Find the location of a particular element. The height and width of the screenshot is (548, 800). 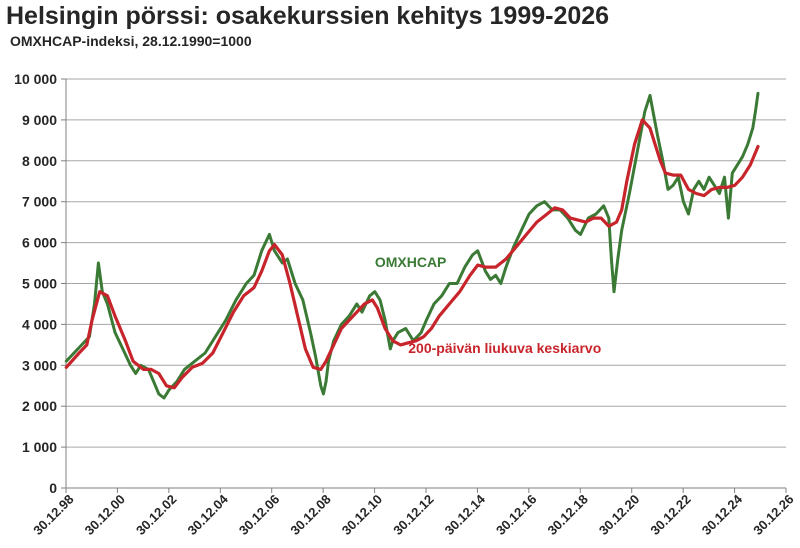

y-tick-label: 9 000 is located at coordinates (39, 120).